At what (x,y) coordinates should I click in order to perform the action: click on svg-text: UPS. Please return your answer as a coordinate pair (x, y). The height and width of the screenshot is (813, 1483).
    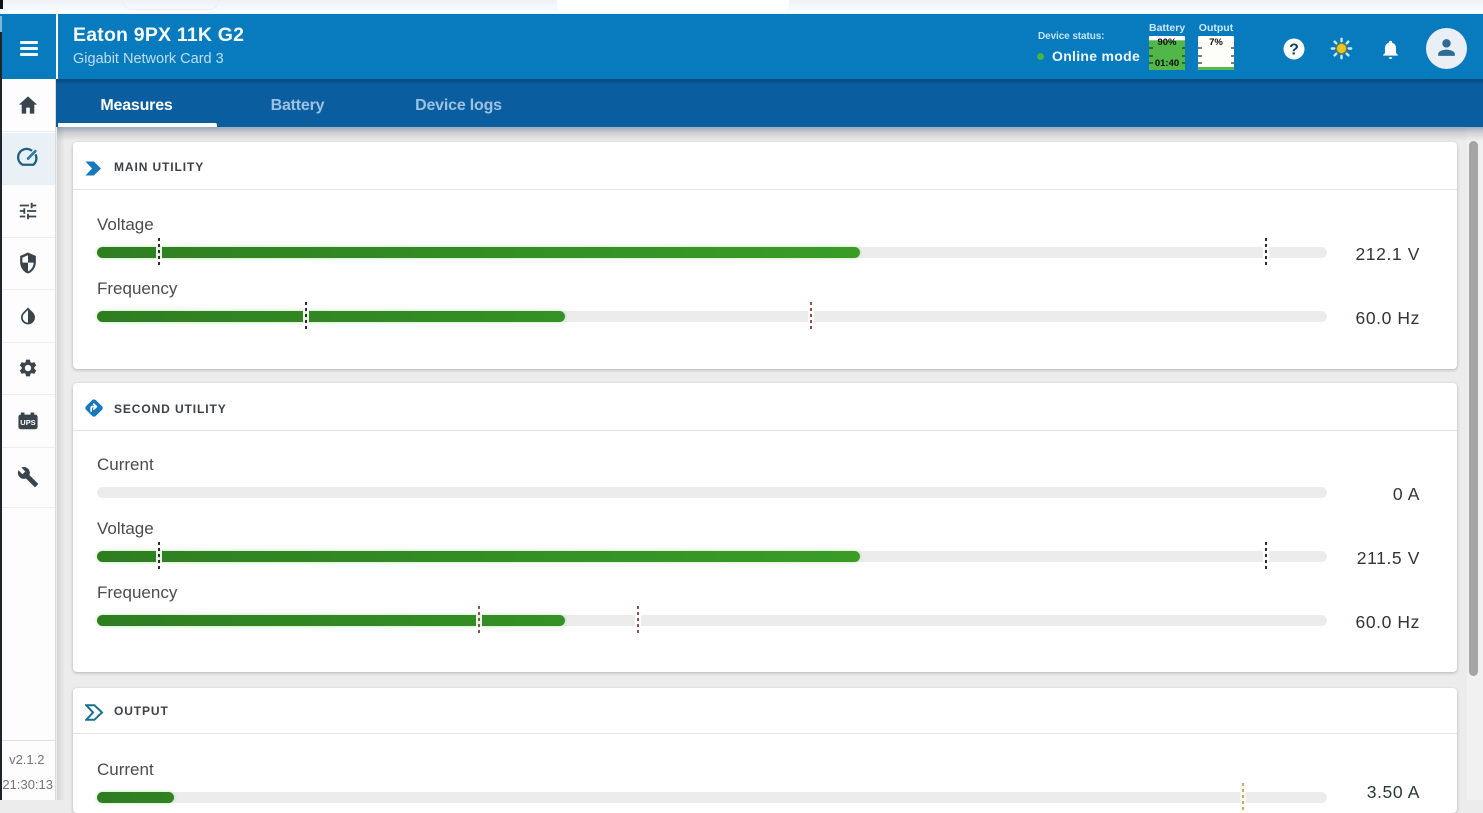
    Looking at the image, I should click on (27, 422).